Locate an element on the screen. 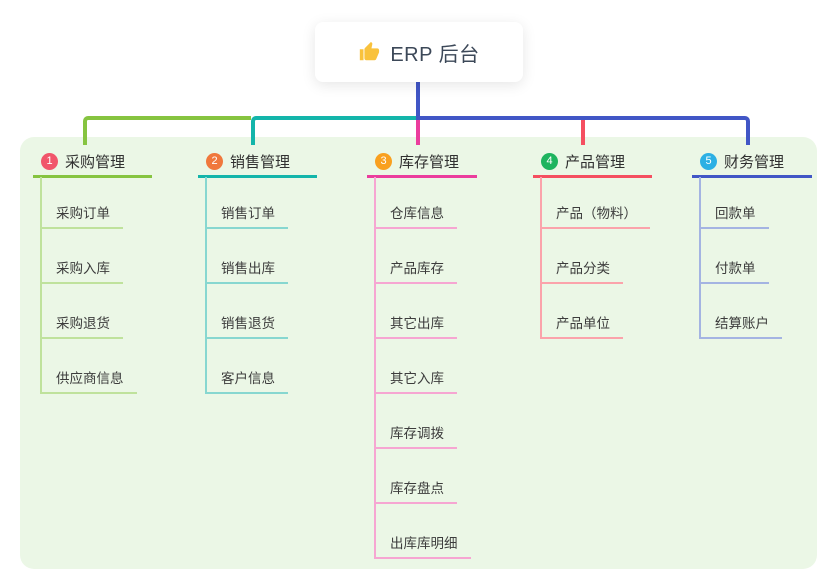 The height and width of the screenshot is (588, 839). branch-node: 4 产品管理 is located at coordinates (592, 162).